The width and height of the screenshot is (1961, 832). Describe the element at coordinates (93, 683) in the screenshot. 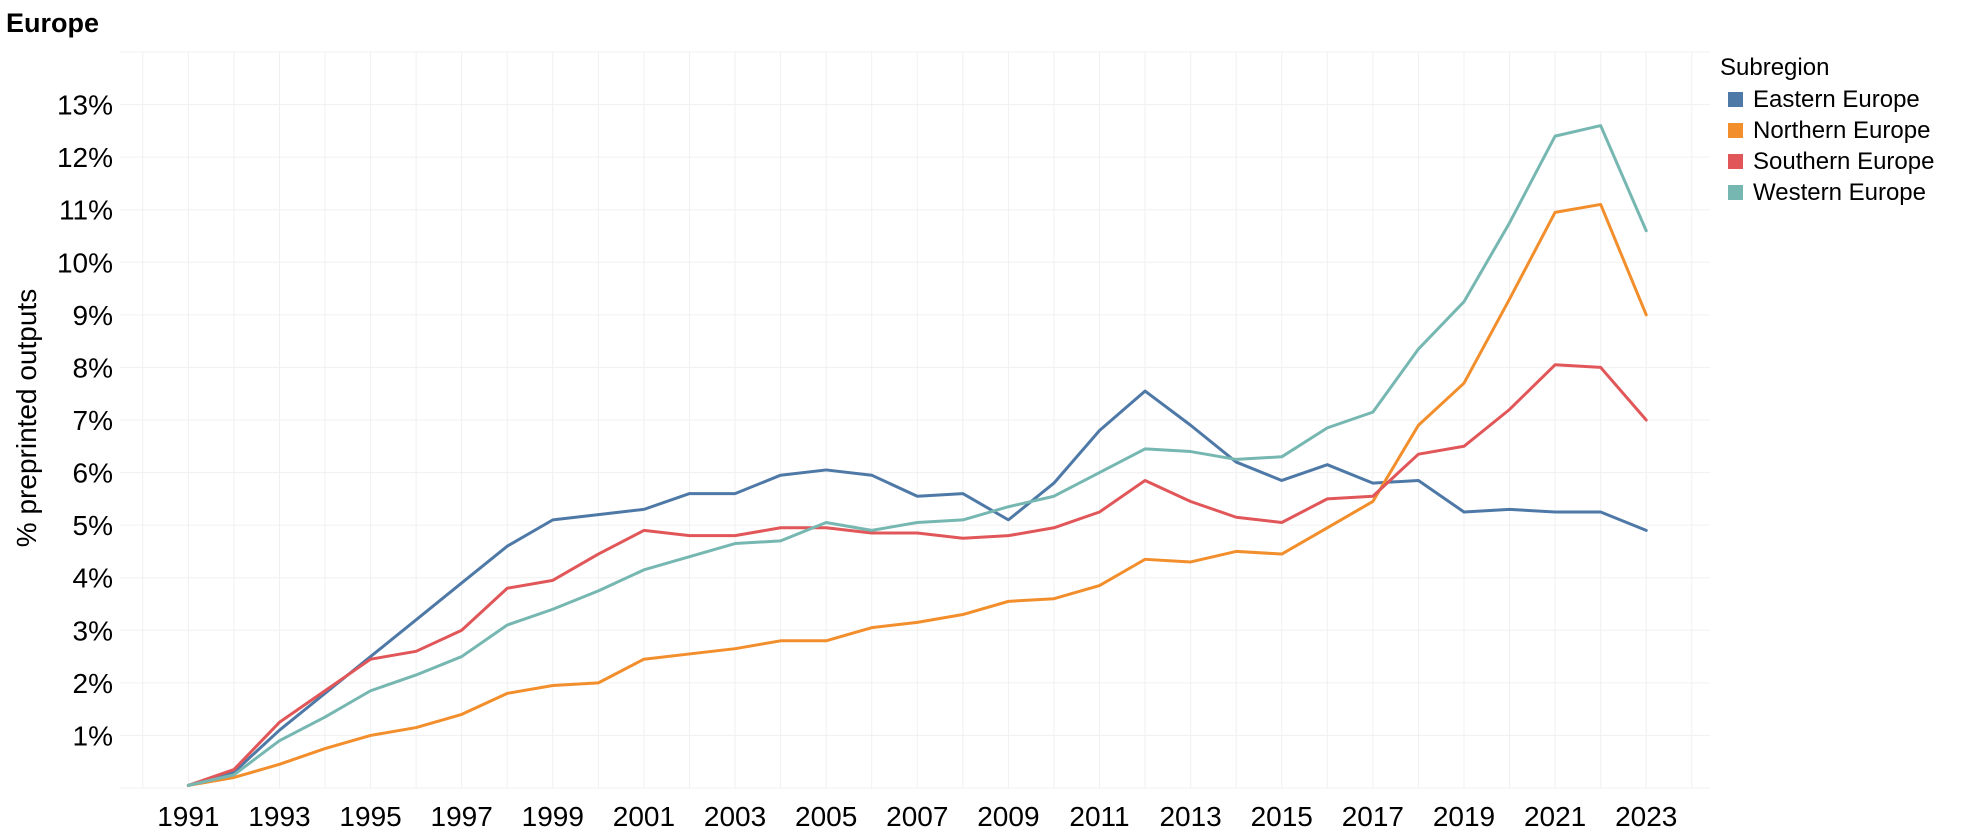

I see `y-tick-label: 2%` at that location.